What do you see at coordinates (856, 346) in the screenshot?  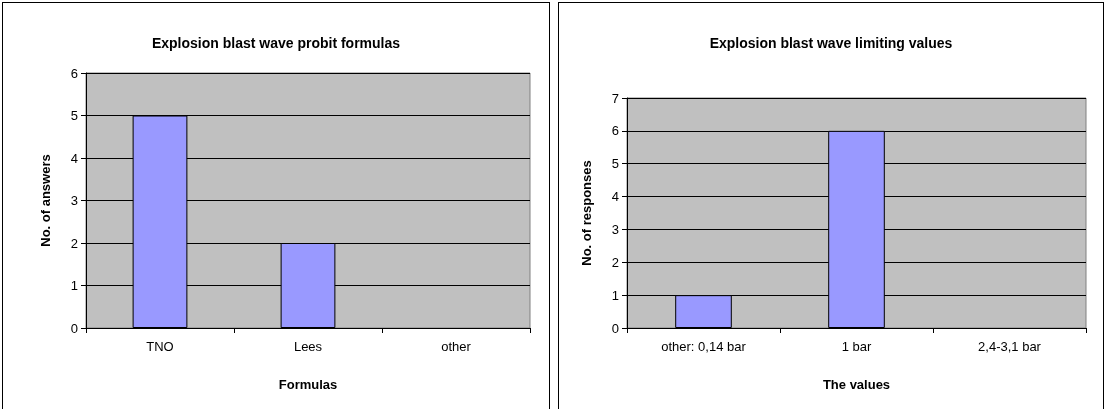 I see `x-tick-label: 1 bar` at bounding box center [856, 346].